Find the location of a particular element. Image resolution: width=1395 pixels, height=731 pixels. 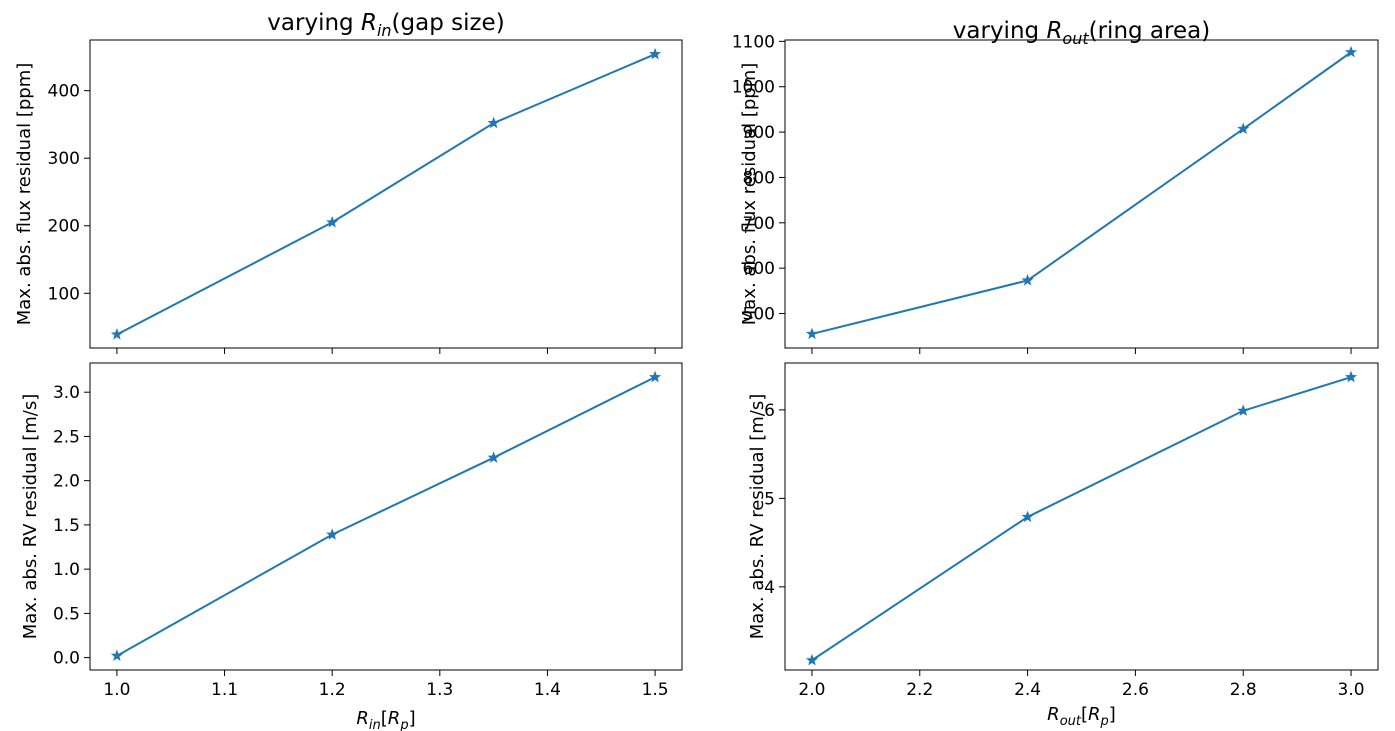

y-tick-label: 1000 is located at coordinates (753, 88).